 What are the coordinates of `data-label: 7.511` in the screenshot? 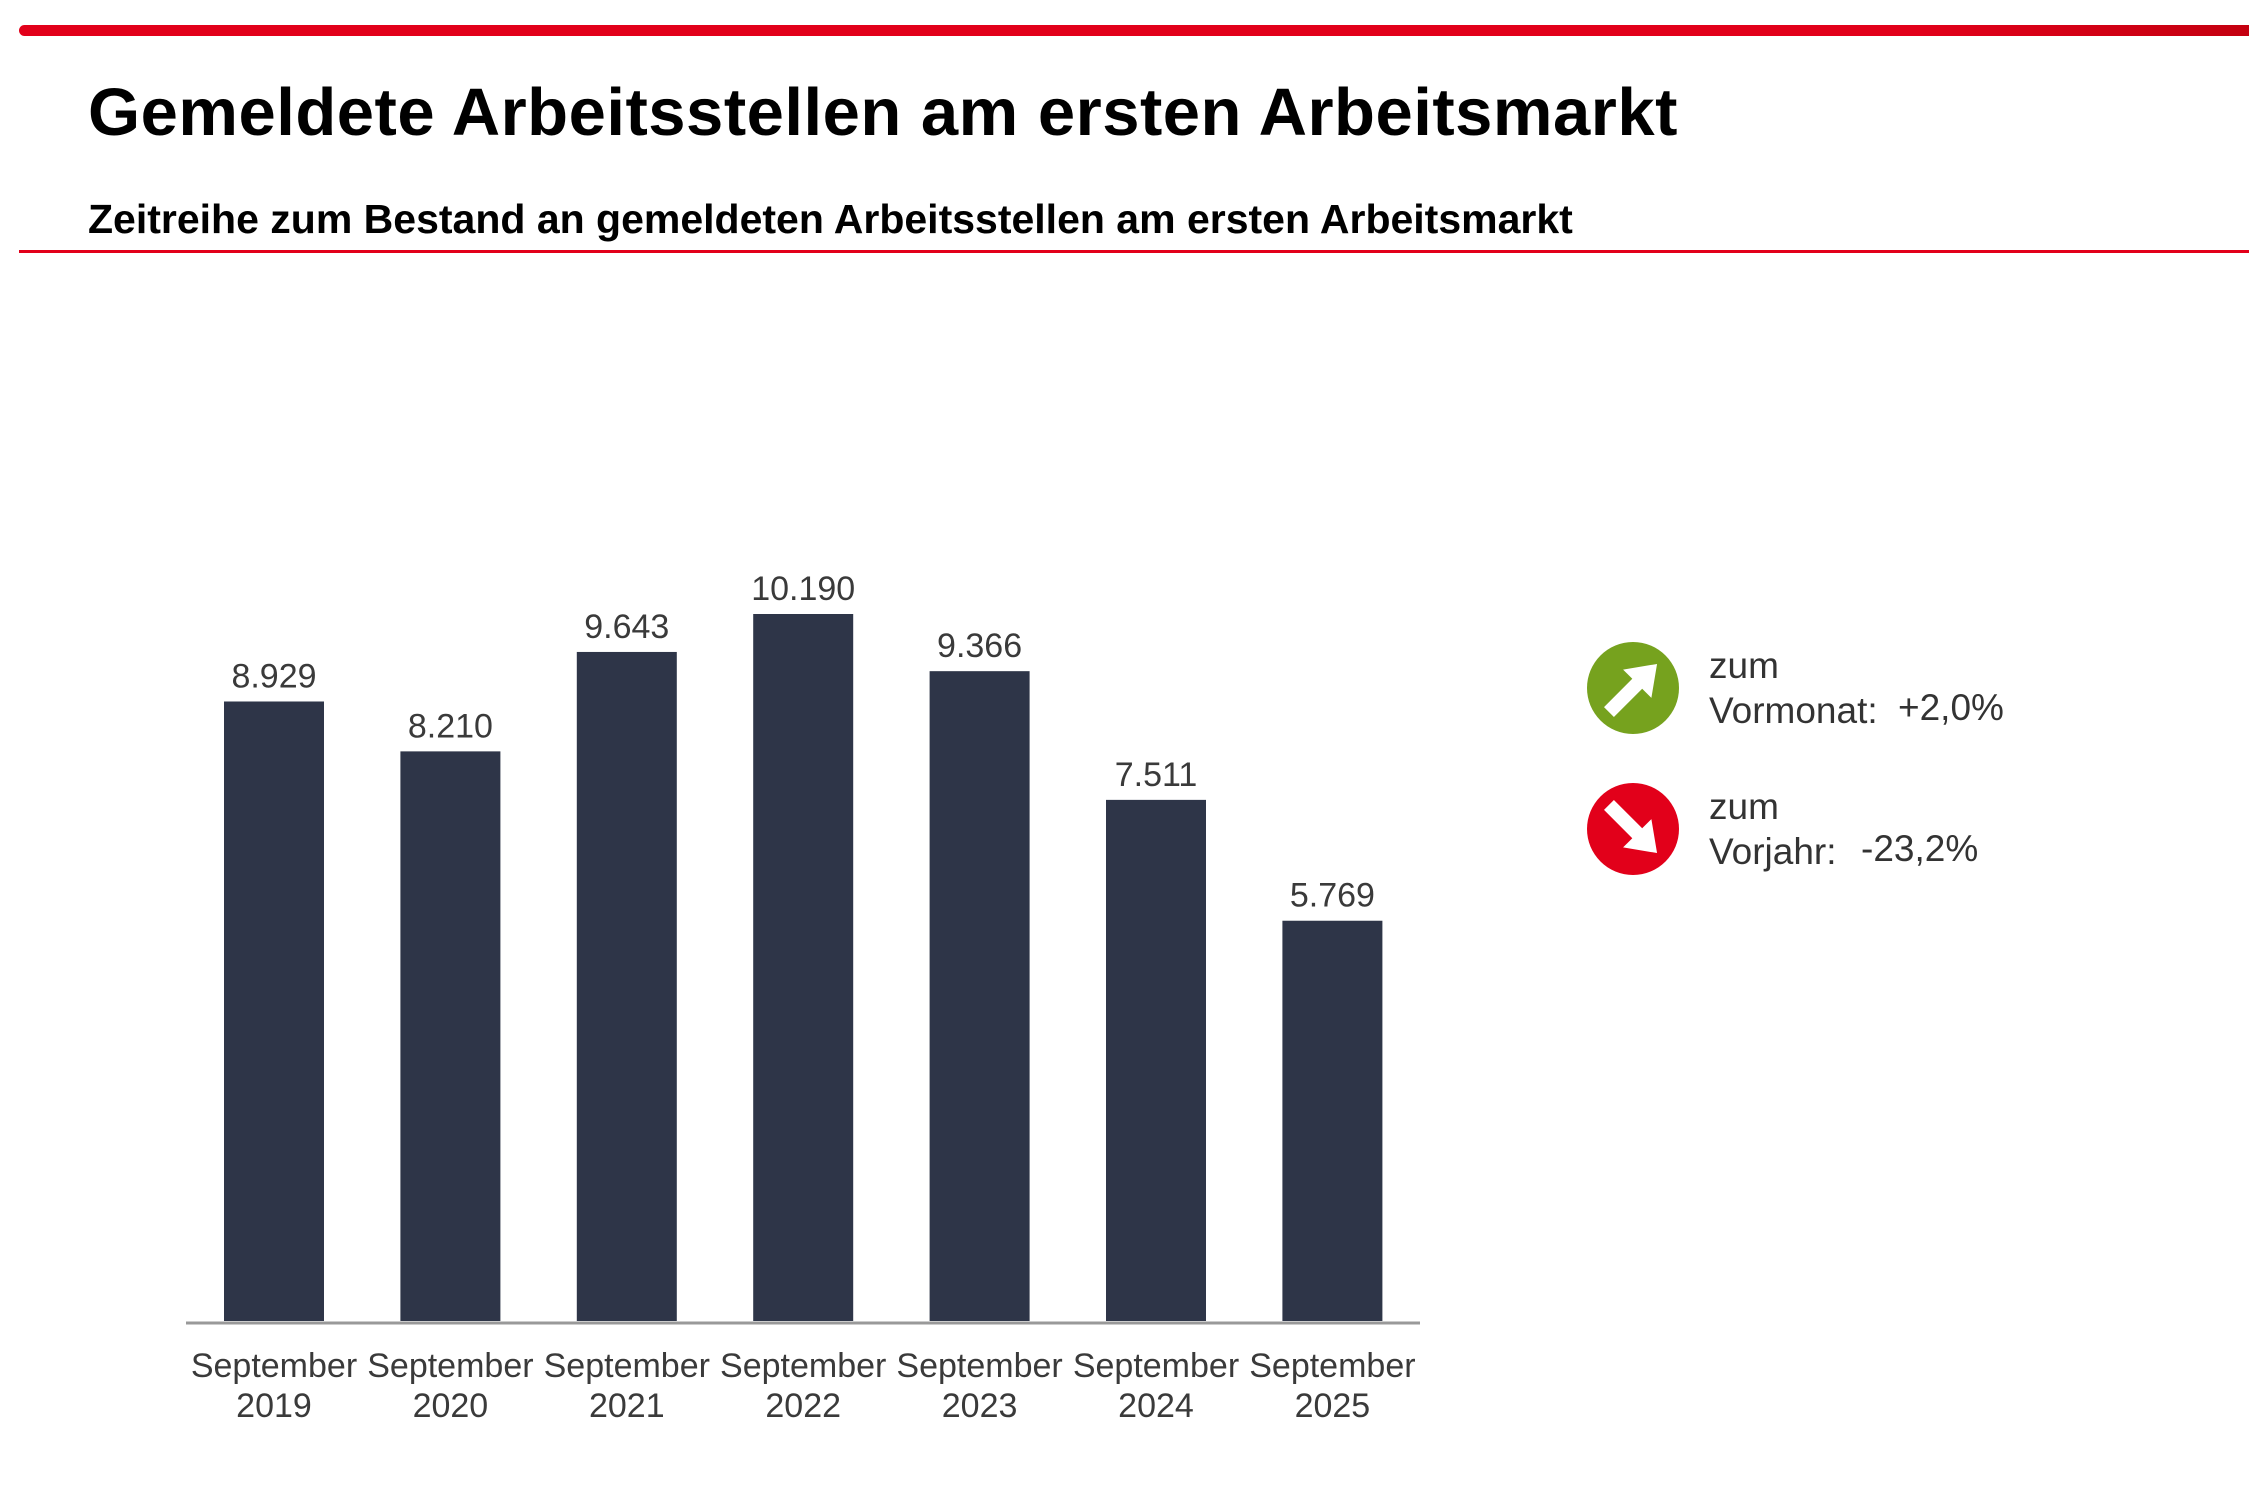 It's located at (1156, 775).